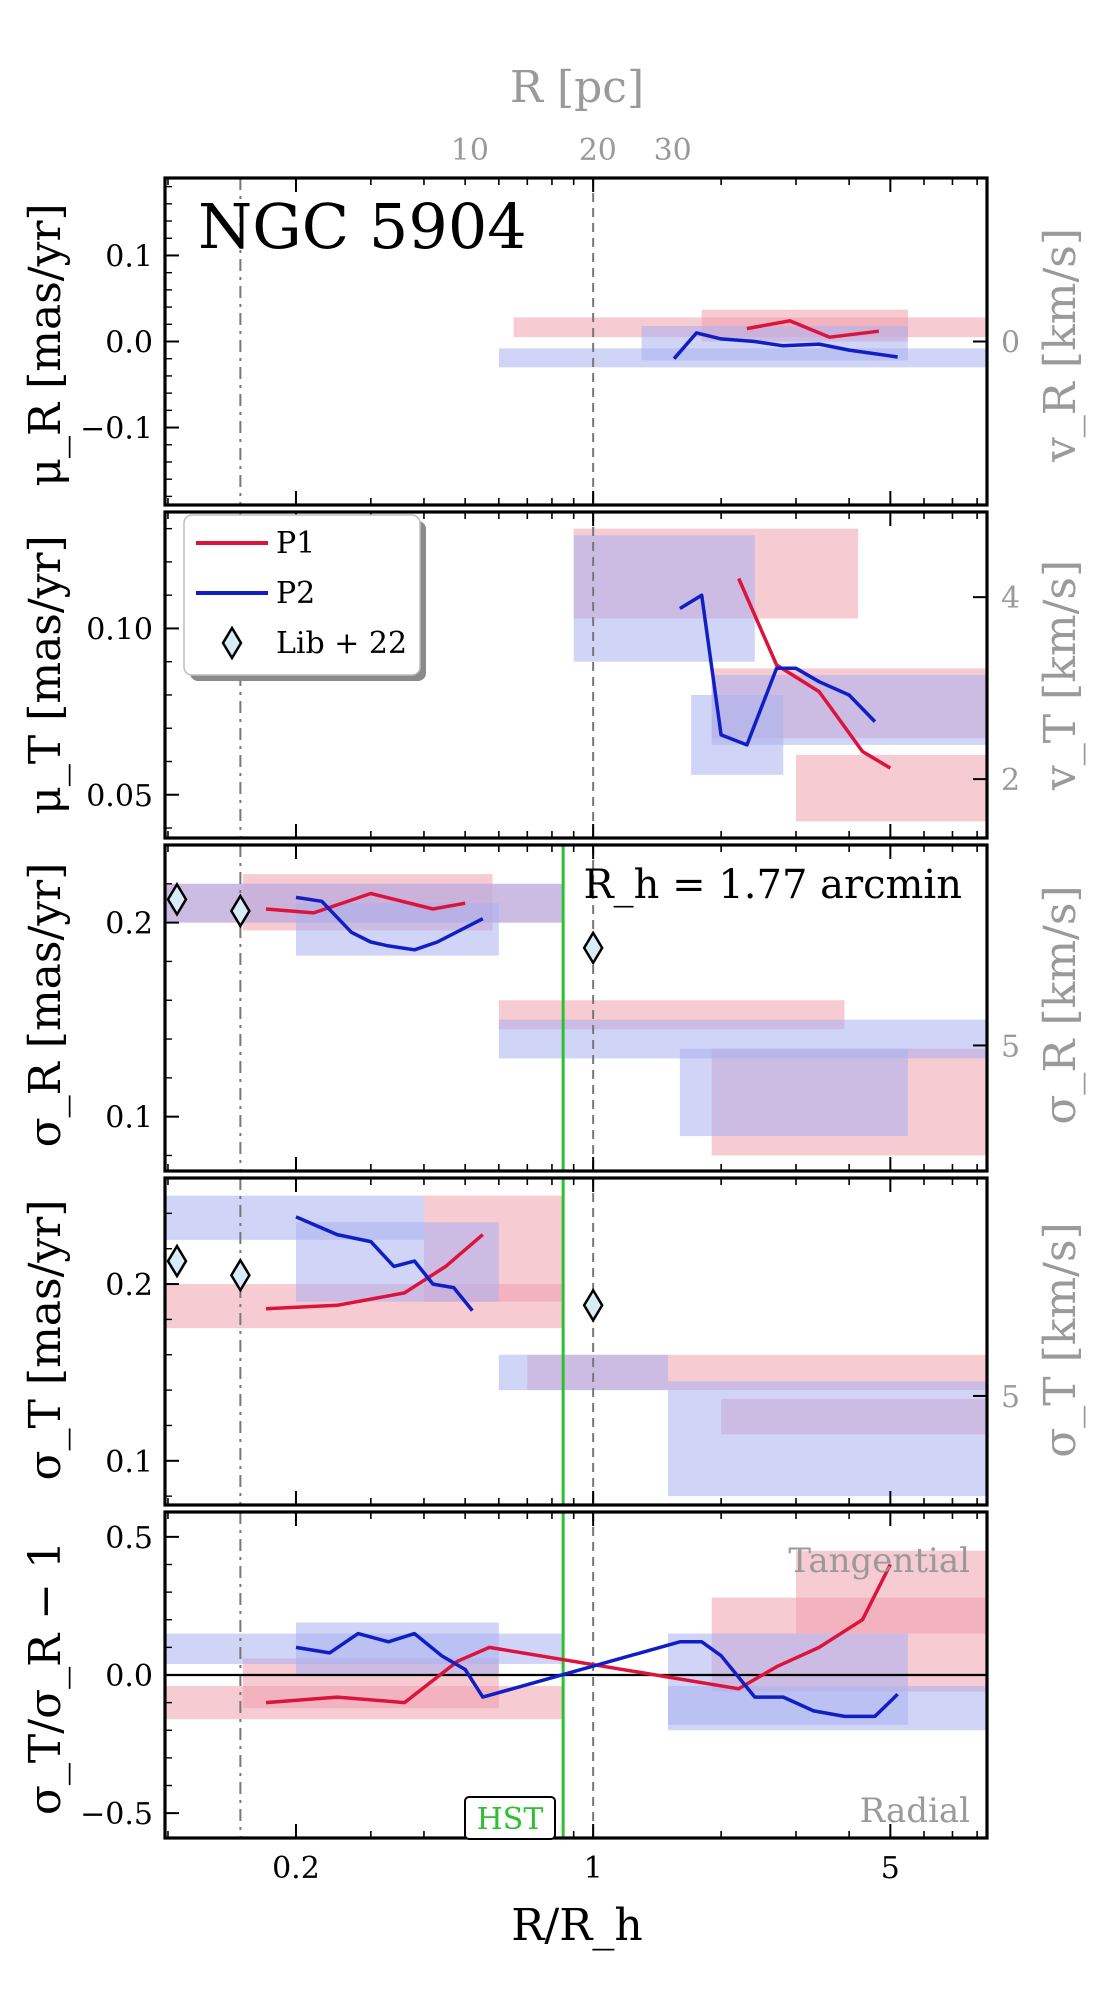 Image resolution: width=1100 pixels, height=2000 pixels. I want to click on sigma-r-ytick-label-0: 0.2, so click(129, 924).